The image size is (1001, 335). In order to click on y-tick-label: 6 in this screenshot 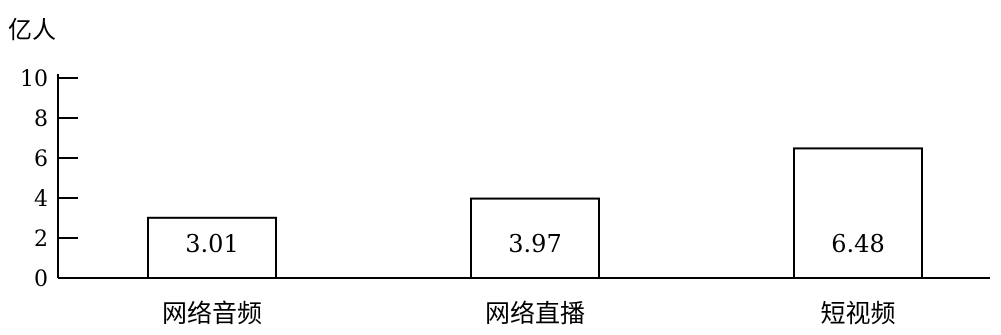, I will do `click(41, 159)`.